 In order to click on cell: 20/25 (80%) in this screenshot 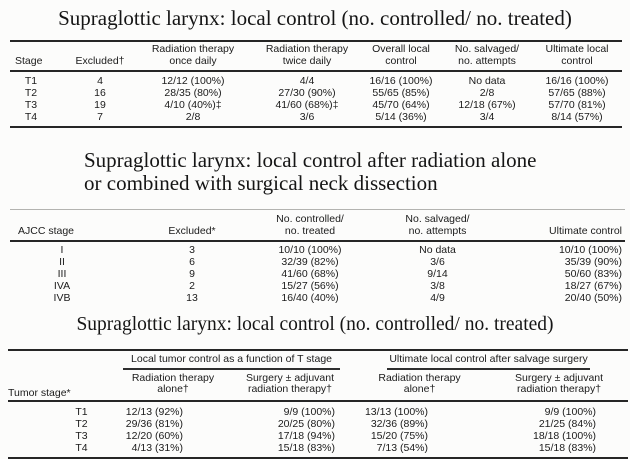, I will do `click(306, 423)`.